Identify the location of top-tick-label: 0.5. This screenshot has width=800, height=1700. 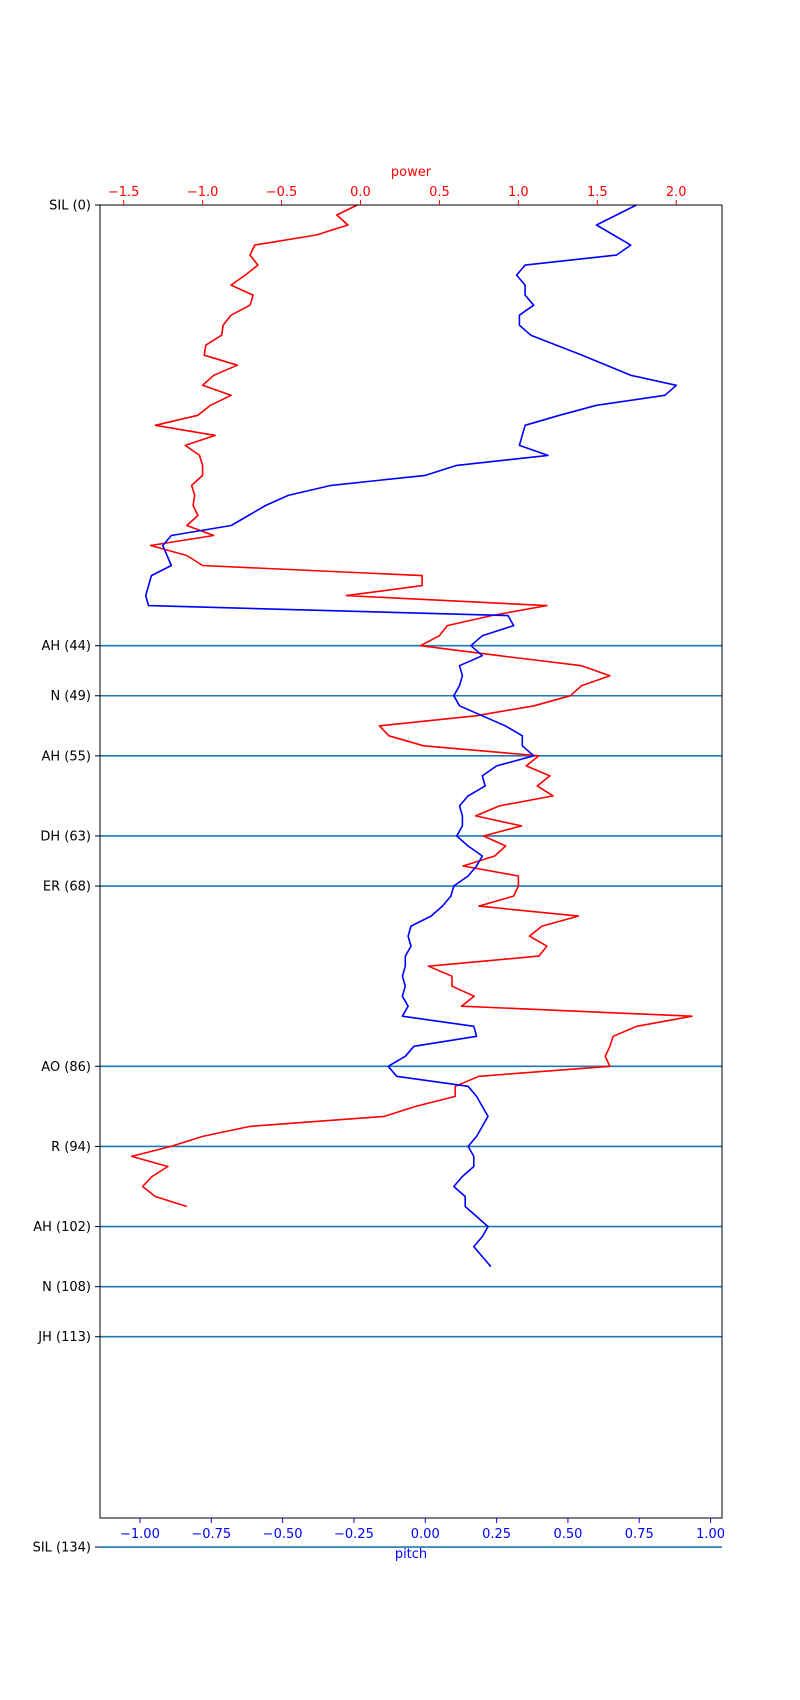
(439, 192).